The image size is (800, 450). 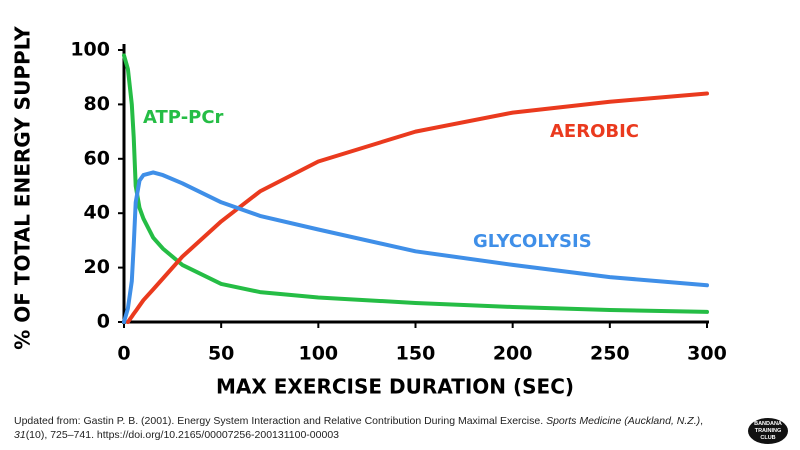 What do you see at coordinates (23, 188) in the screenshot?
I see `y-axis-title: % OF TOTAL ENERGY SUPPLY` at bounding box center [23, 188].